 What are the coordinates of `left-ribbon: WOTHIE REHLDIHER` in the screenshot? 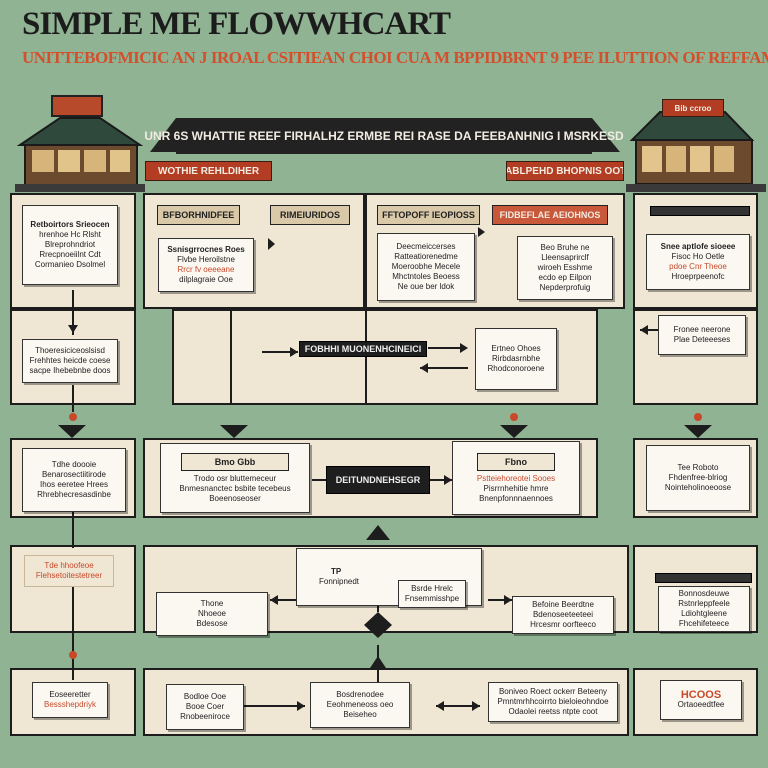 It's located at (208, 171).